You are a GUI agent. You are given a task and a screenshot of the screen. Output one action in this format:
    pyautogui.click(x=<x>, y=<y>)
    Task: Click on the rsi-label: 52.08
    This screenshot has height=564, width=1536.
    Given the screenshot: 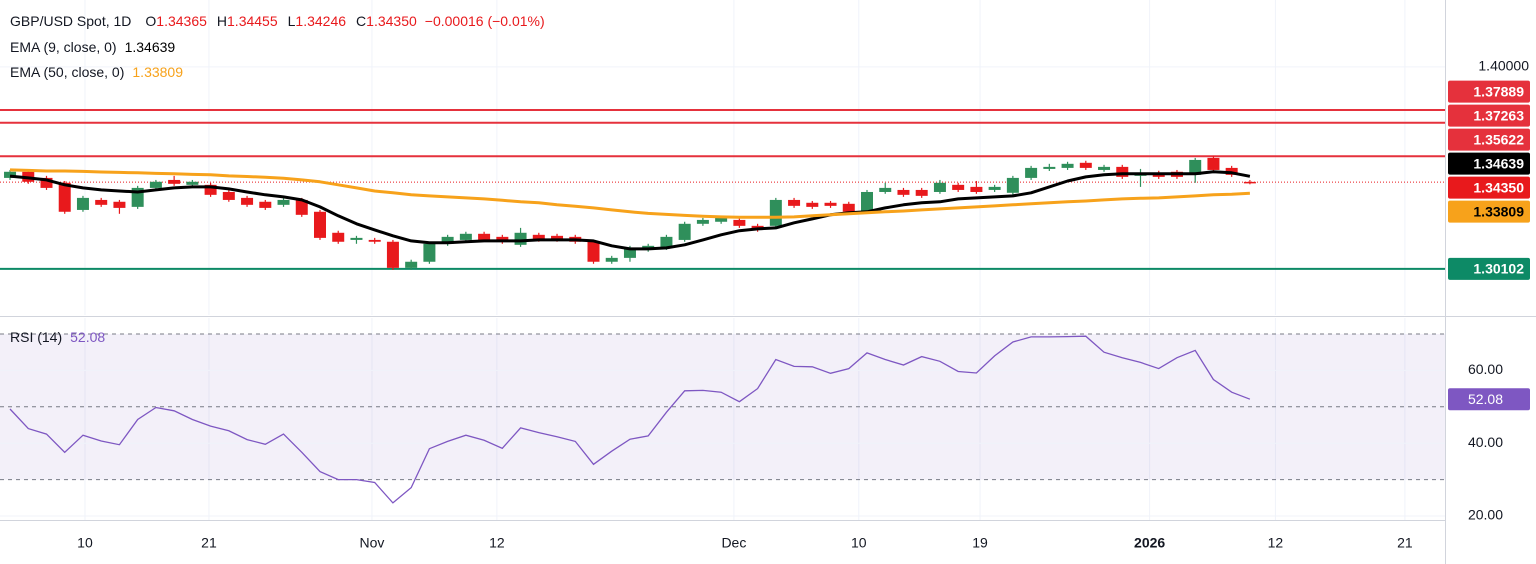 What is the action you would take?
    pyautogui.click(x=1485, y=399)
    